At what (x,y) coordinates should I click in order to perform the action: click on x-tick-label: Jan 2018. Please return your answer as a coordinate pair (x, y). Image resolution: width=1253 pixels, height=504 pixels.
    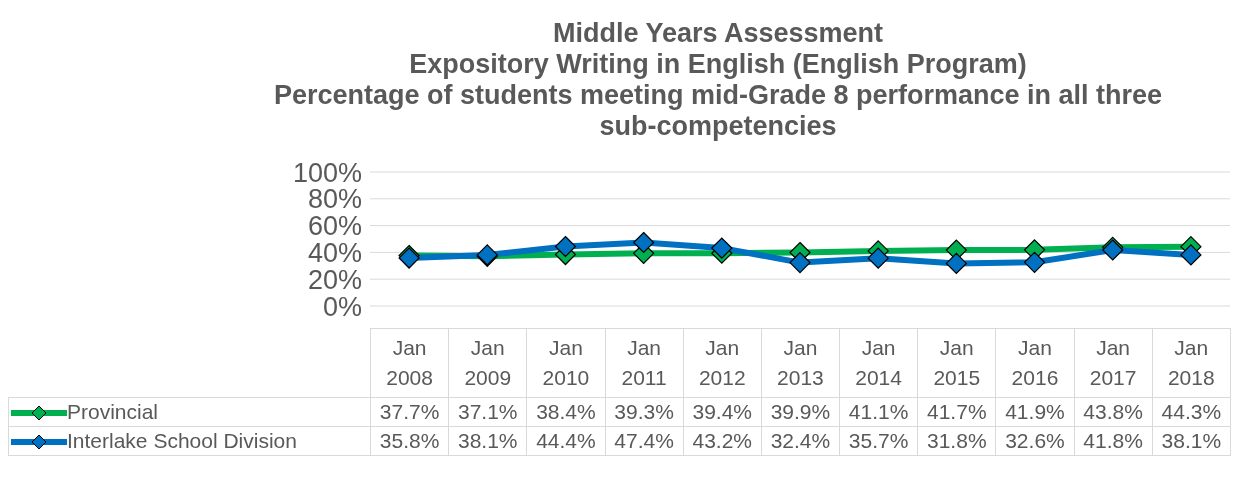
    Looking at the image, I should click on (1191, 363).